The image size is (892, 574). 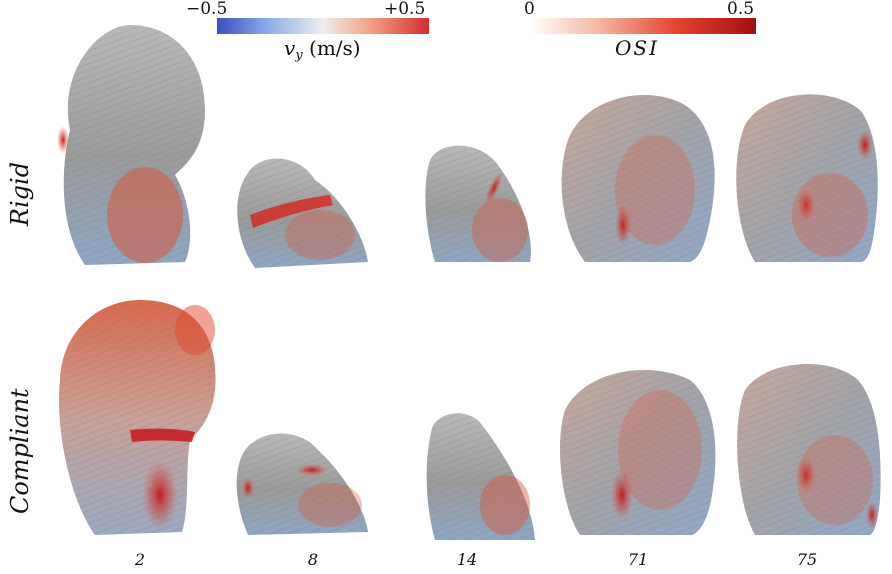 I want to click on case-label-71: 71, so click(x=638, y=559).